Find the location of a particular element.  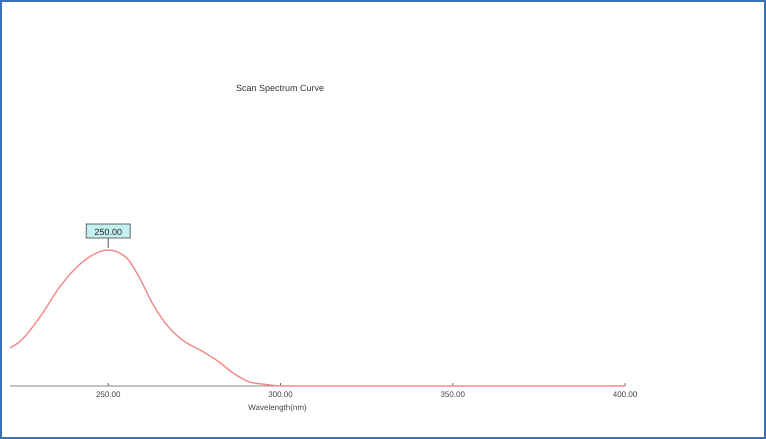

x-tick-label: 400.00 is located at coordinates (625, 394).